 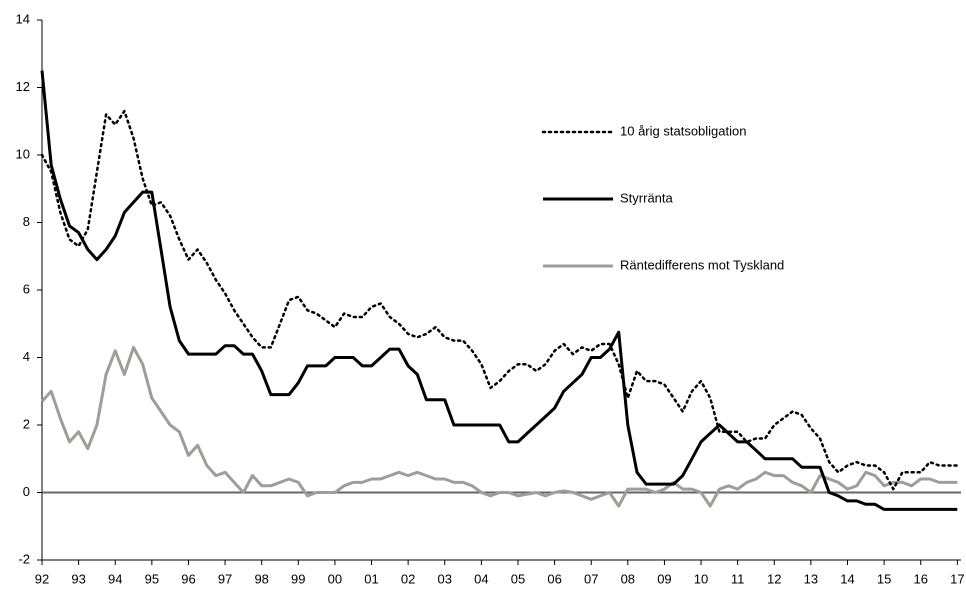 What do you see at coordinates (628, 578) in the screenshot?
I see `x-tick-label: 08` at bounding box center [628, 578].